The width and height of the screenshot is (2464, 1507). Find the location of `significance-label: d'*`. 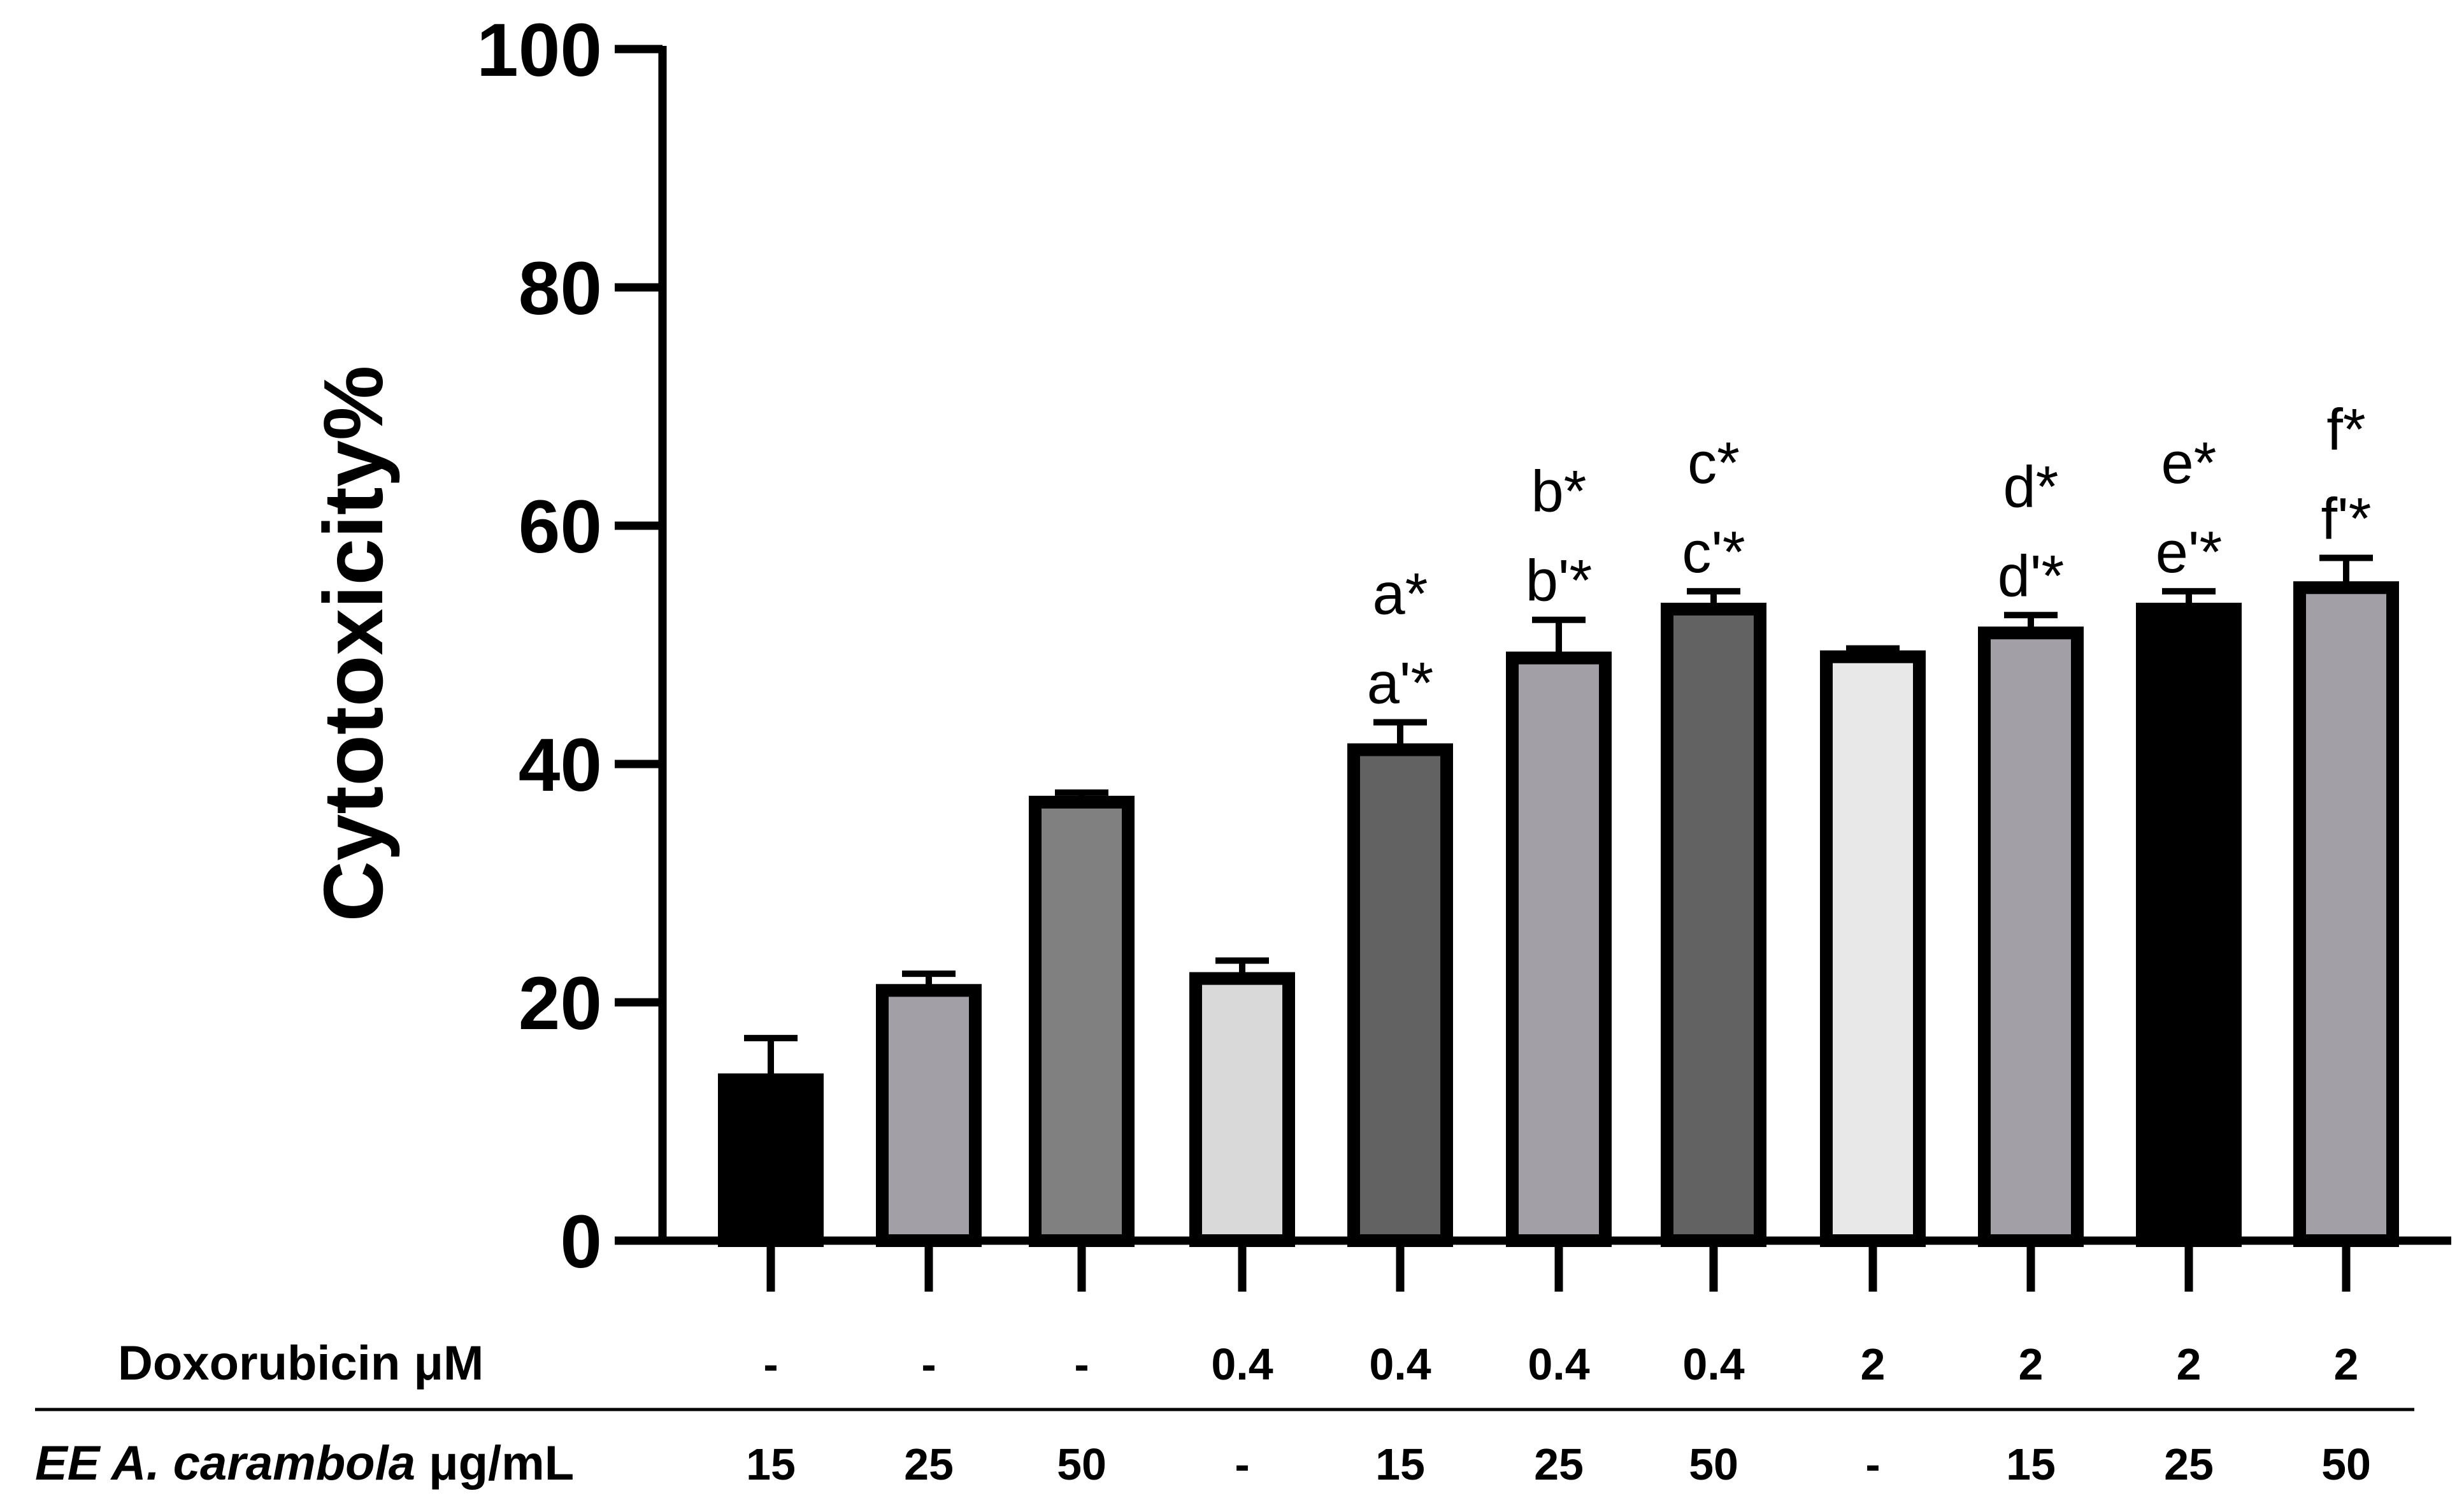

significance-label: d'* is located at coordinates (2031, 576).